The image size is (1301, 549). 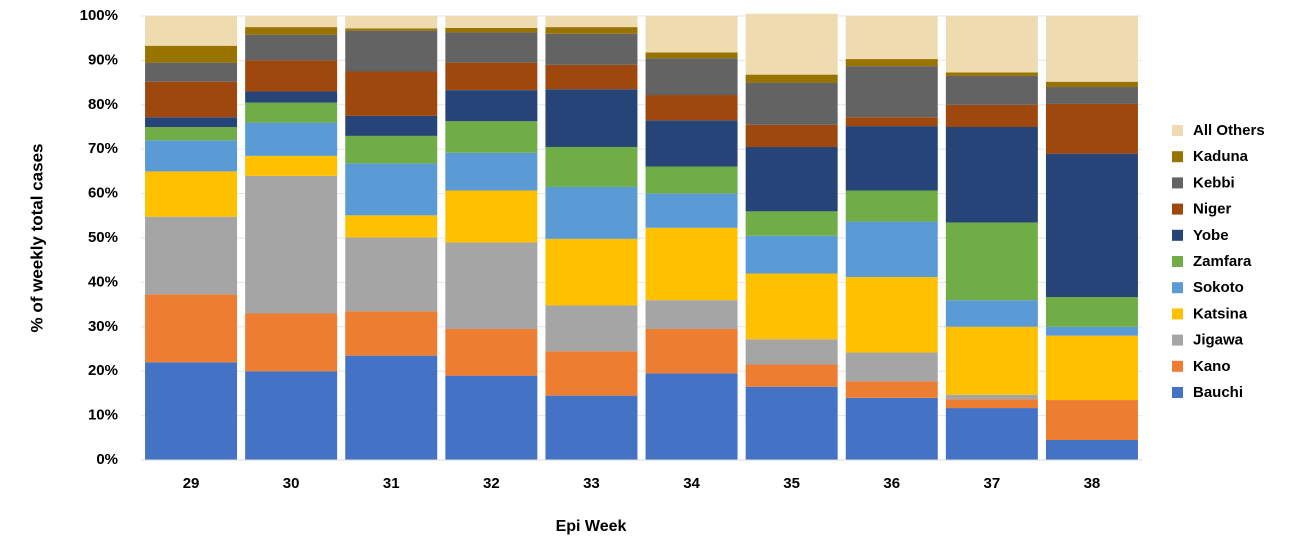 I want to click on legend-label: Katsina, so click(x=1220, y=313).